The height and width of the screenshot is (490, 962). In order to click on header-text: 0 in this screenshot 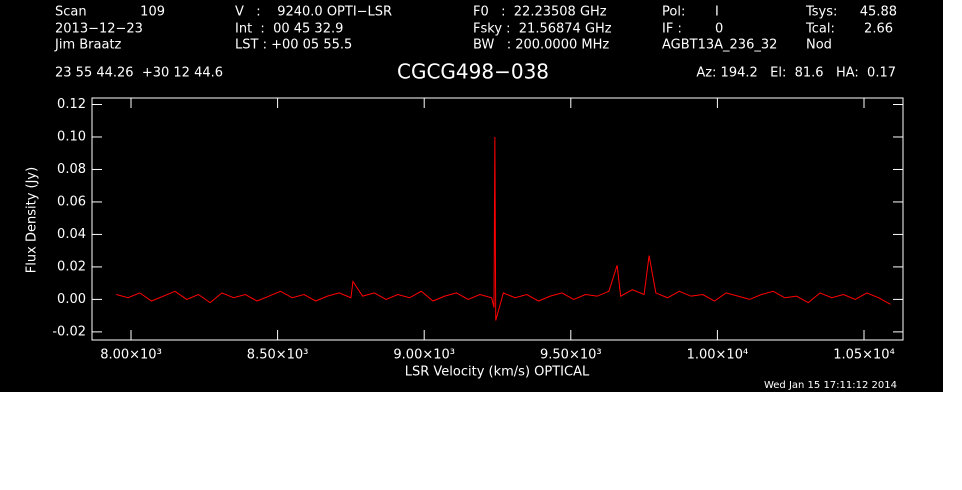, I will do `click(719, 29)`.